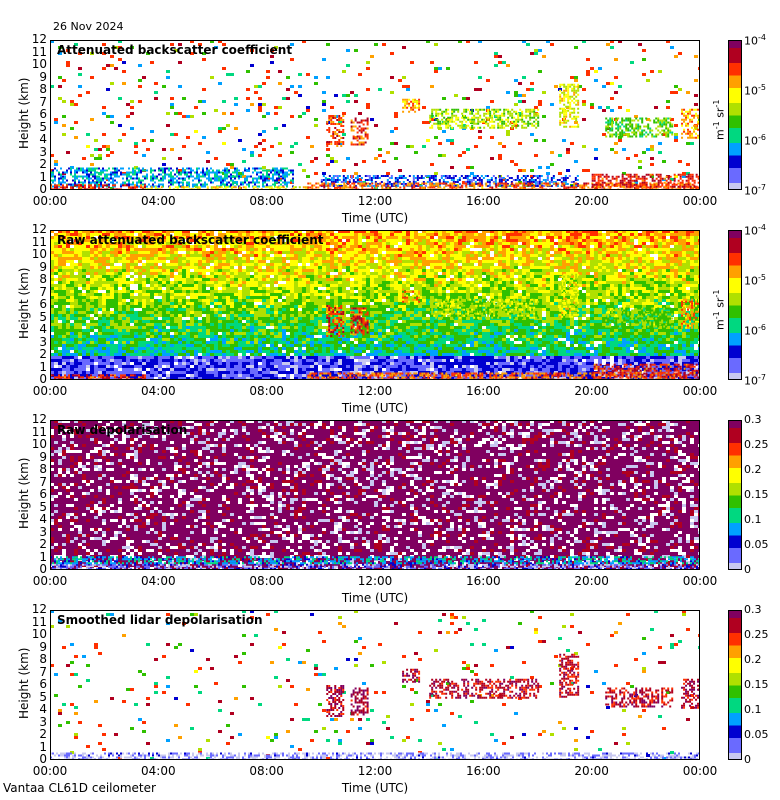 This screenshot has height=800, width=780. Describe the element at coordinates (753, 709) in the screenshot. I see `colorbar-tick-label: 0.1` at that location.